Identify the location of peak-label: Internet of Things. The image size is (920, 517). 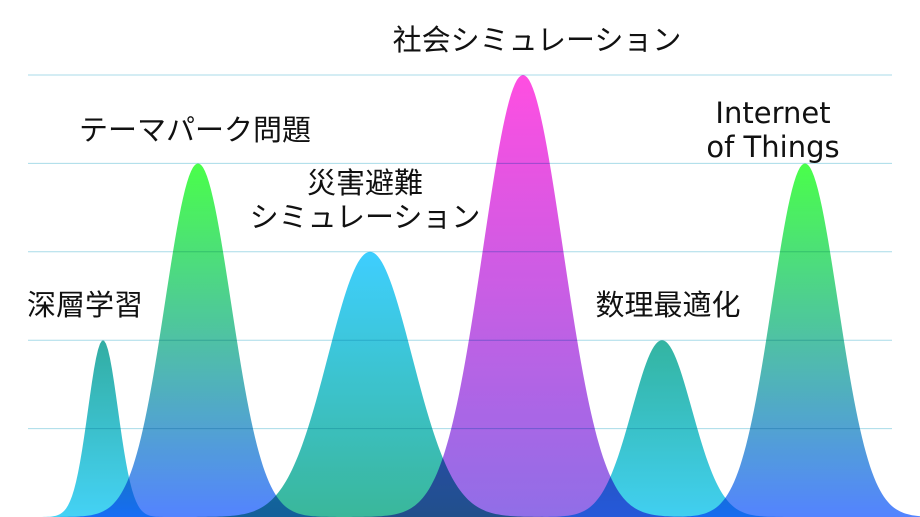
(773, 130).